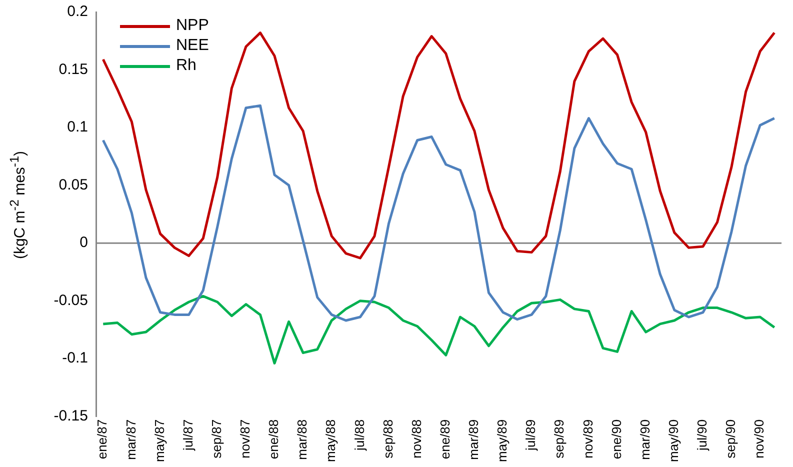 This screenshot has width=793, height=467. What do you see at coordinates (616, 439) in the screenshot?
I see `x-tick-label: ene/90` at bounding box center [616, 439].